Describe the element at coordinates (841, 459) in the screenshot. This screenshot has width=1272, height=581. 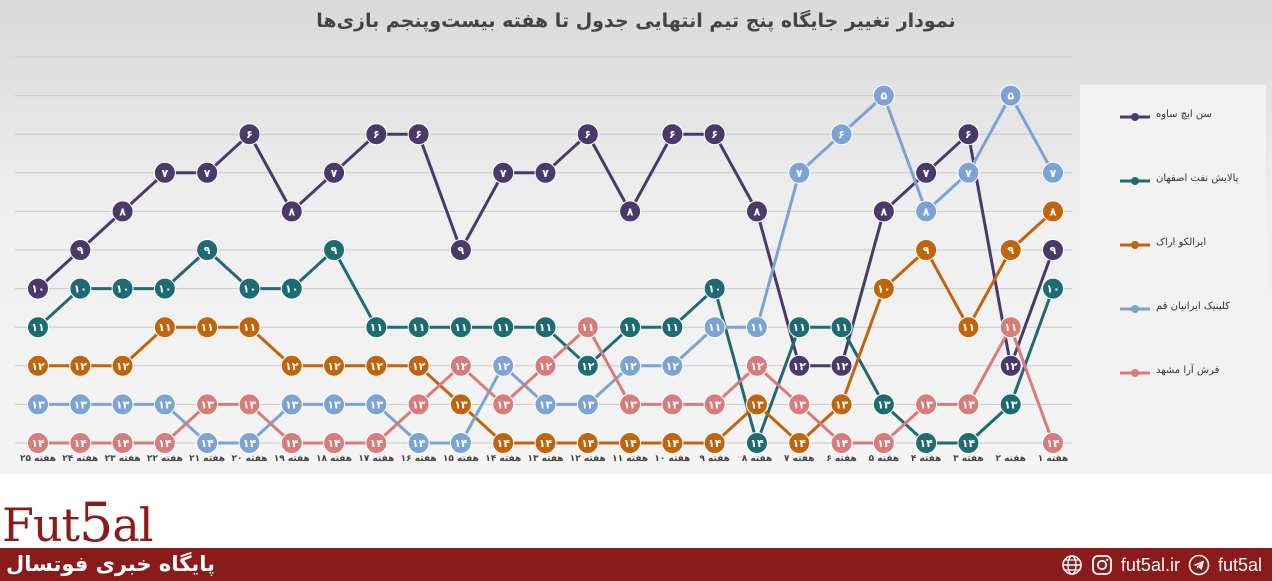
I see `x-tick-label: هفته ۶` at that location.